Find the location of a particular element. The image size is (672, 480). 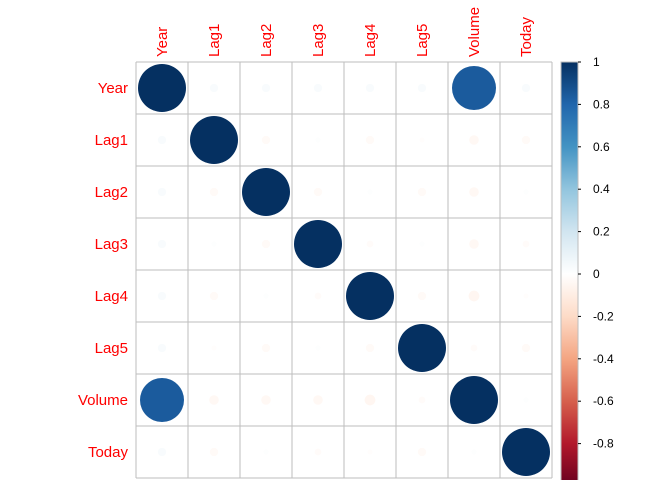

correlation-circle-lag3-lag2 is located at coordinates (266, 244).